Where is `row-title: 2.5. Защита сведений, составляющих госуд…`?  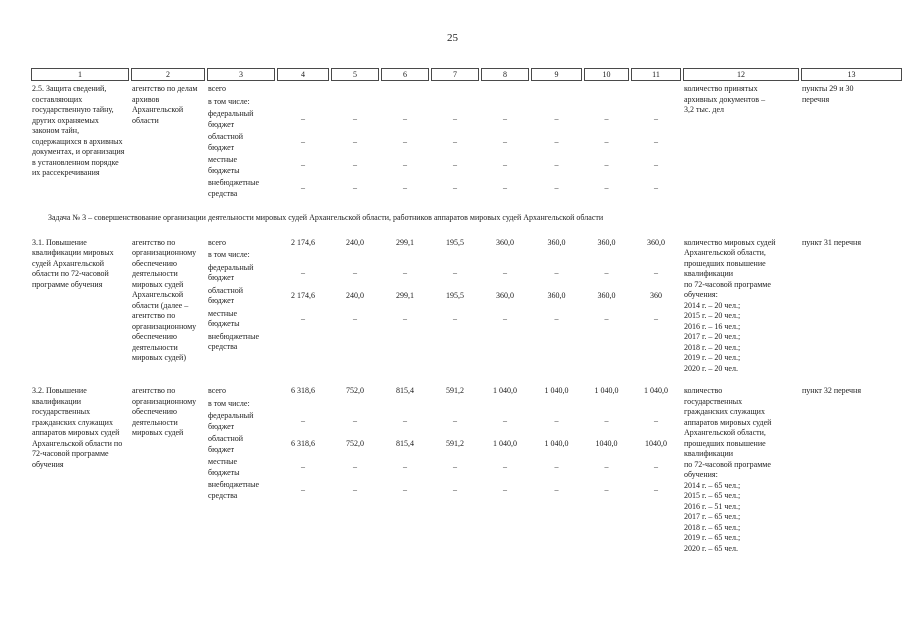 row-title: 2.5. Защита сведений, составляющих госуд… is located at coordinates (78, 130).